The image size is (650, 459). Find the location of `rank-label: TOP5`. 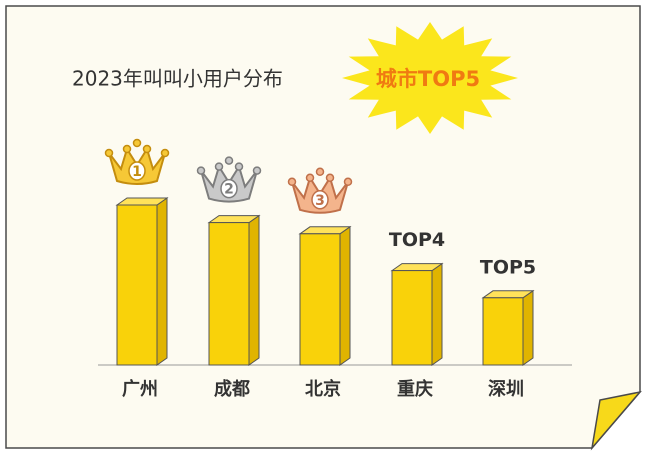

rank-label: TOP5 is located at coordinates (508, 267).